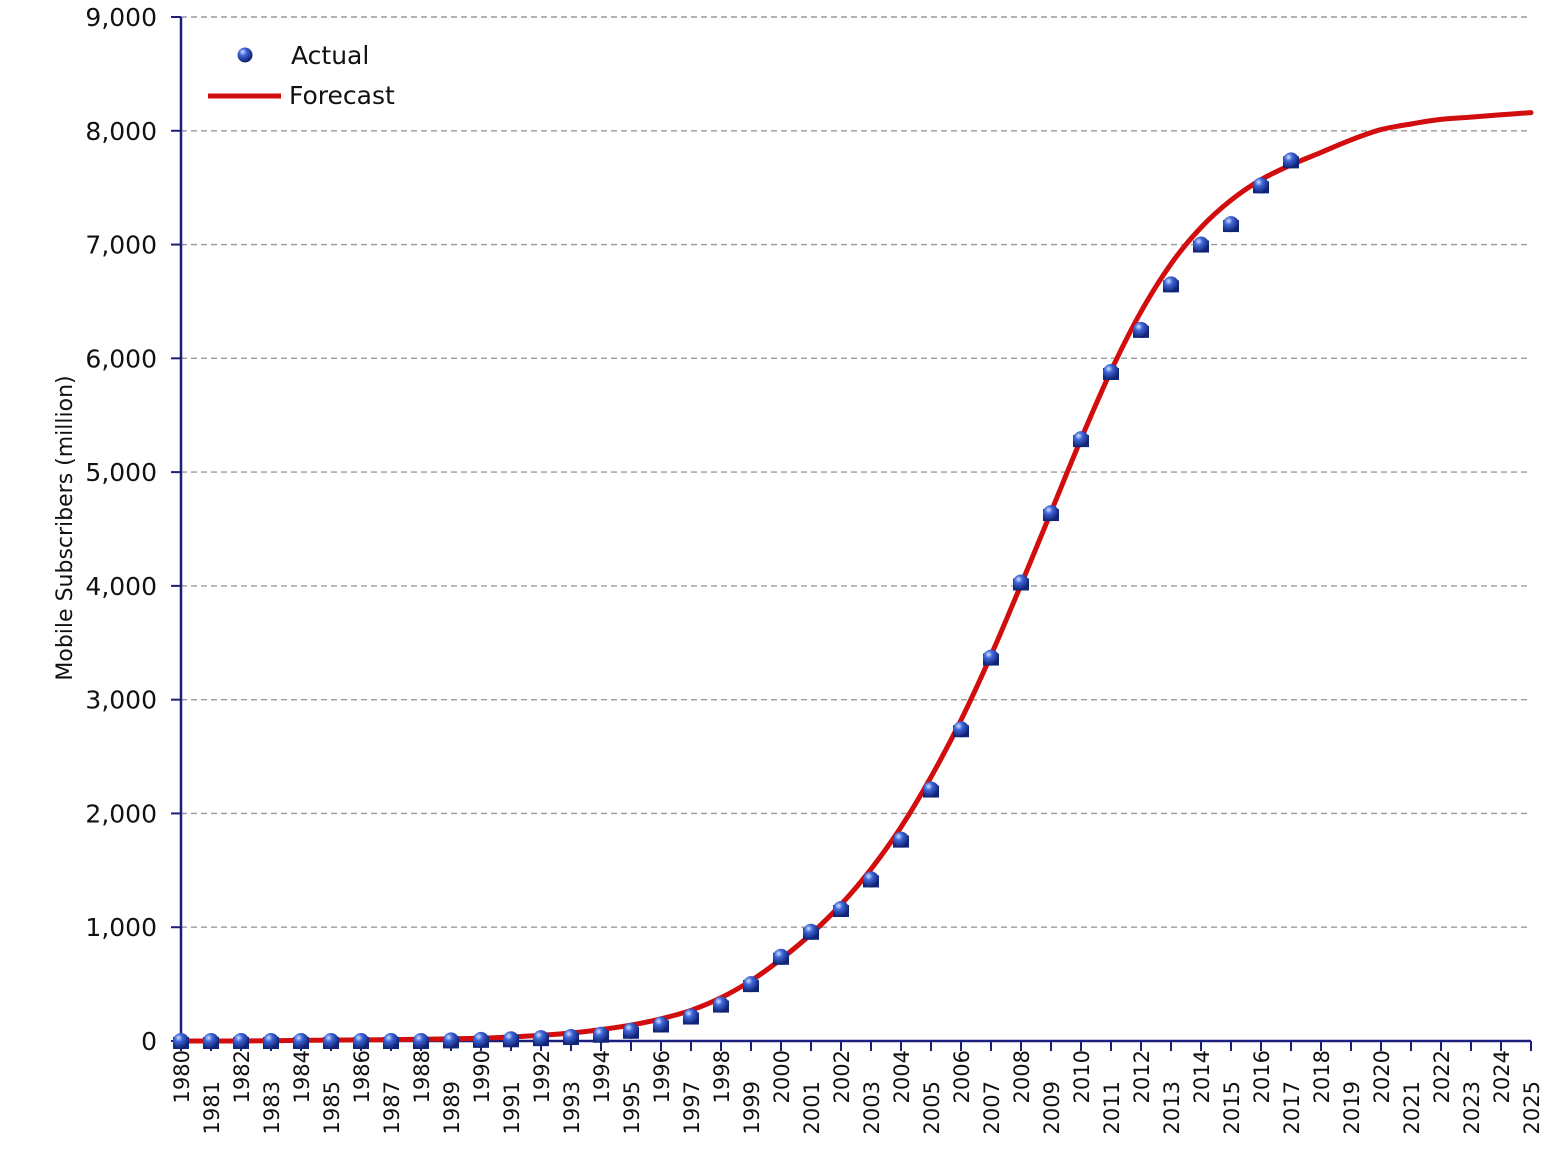 The image size is (1547, 1161). What do you see at coordinates (1412, 1107) in the screenshot?
I see `x-tick-label: 2021` at bounding box center [1412, 1107].